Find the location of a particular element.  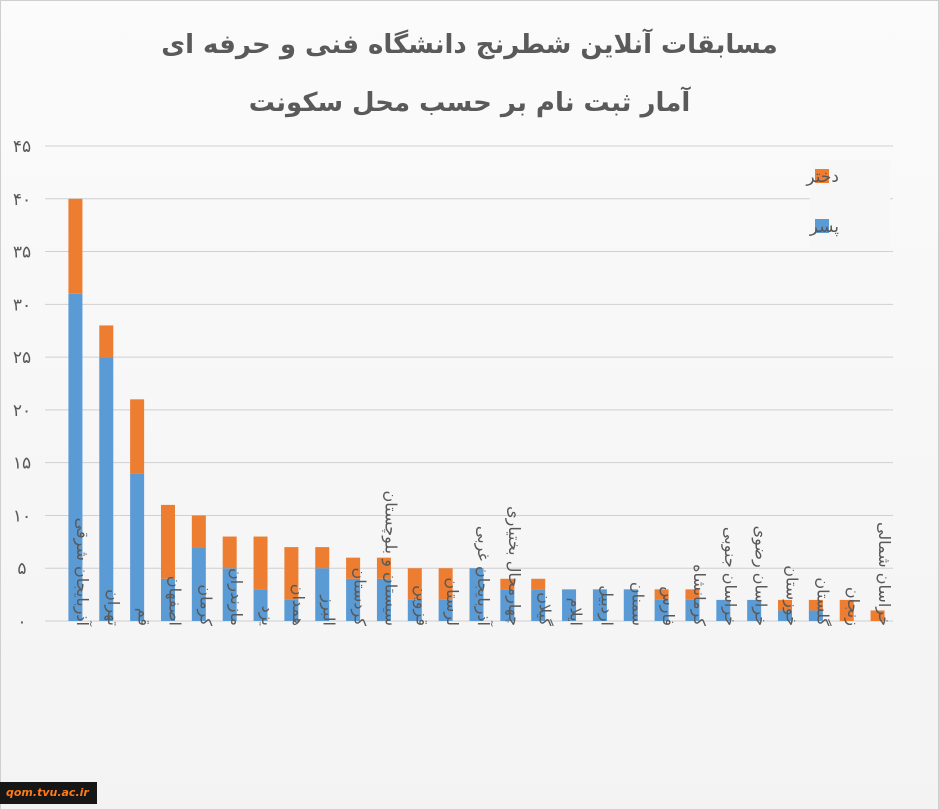

x-category-label: کردستان is located at coordinates (360, 597).